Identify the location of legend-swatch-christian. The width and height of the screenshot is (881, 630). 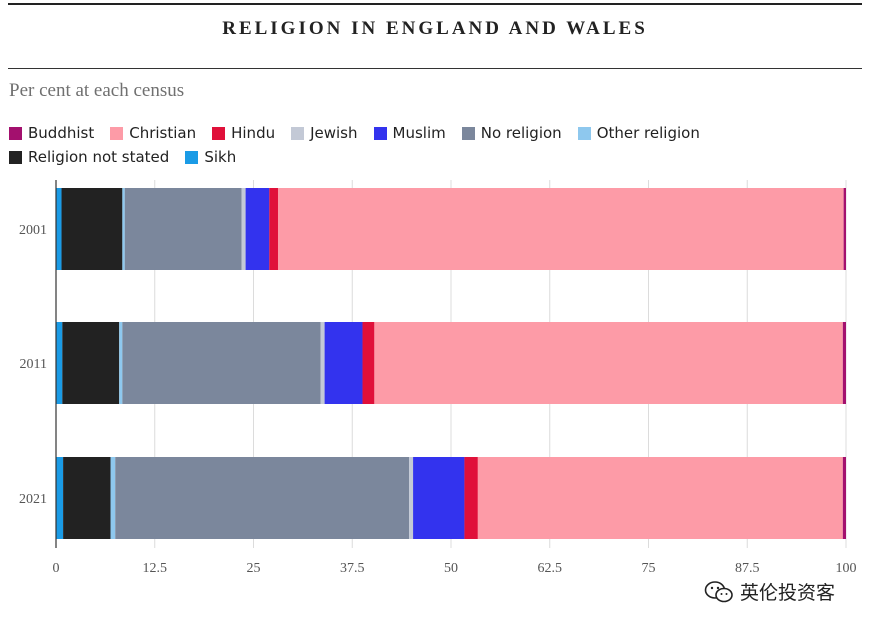
(117, 133).